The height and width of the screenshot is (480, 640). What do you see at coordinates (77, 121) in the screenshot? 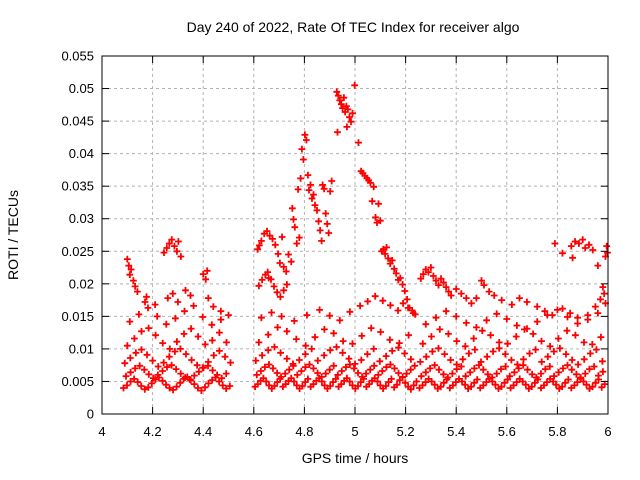
I see `y-tick-label: 0.045` at bounding box center [77, 121].